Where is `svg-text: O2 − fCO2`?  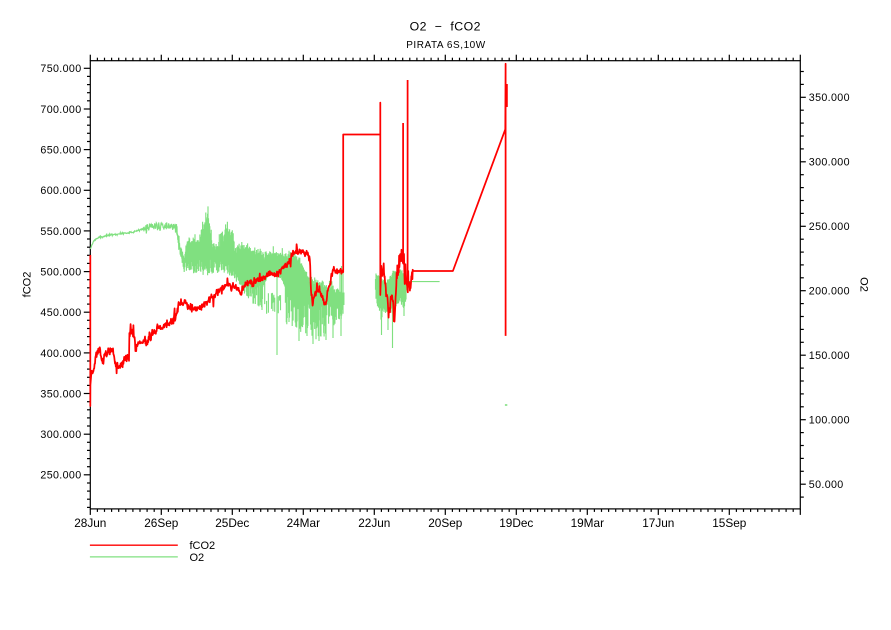 svg-text: O2 − fCO2 is located at coordinates (445, 26).